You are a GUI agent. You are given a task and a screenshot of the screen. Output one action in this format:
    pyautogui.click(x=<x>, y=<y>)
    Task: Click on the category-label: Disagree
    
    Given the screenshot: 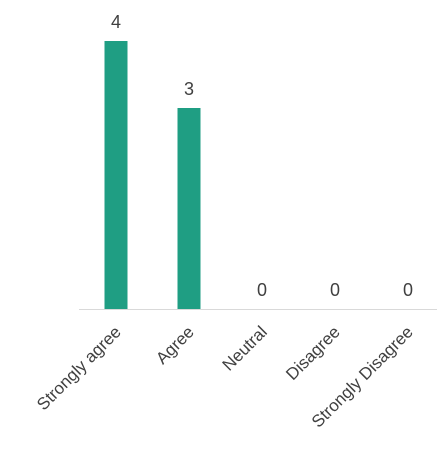 What is the action you would take?
    pyautogui.click(x=313, y=353)
    